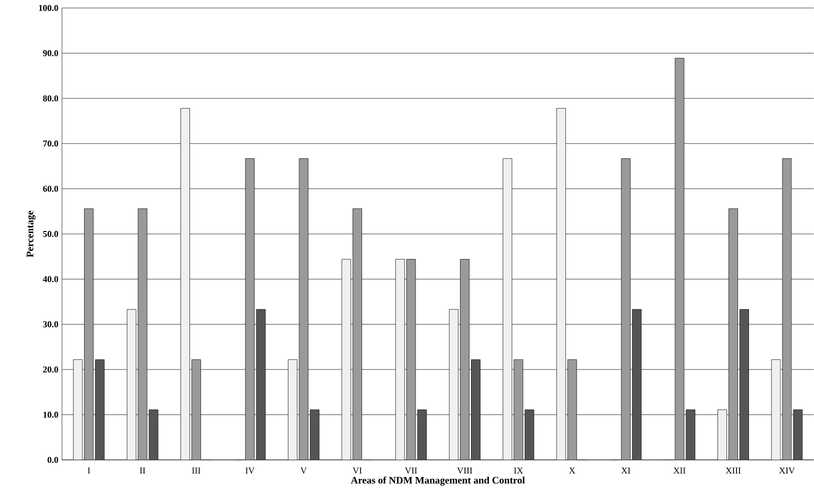 The image size is (814, 493). I want to click on y-tick-label: 80.0, so click(50, 98).